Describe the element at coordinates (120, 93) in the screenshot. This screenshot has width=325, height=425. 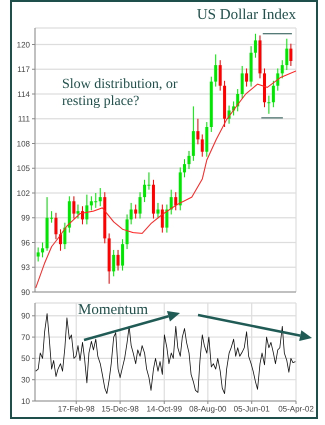
I see `annotation: Slow distribution, or resting place?` at that location.